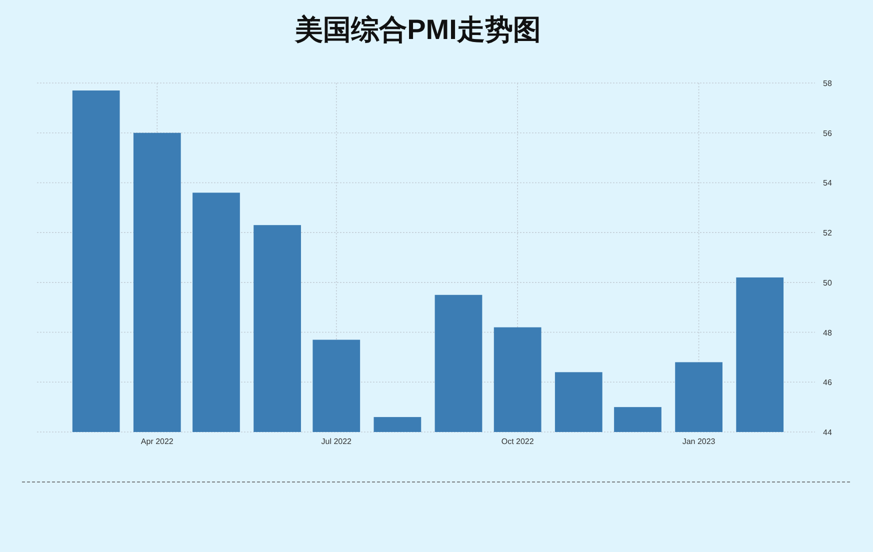 The width and height of the screenshot is (873, 552). I want to click on x-tick-label: Apr 2022, so click(157, 441).